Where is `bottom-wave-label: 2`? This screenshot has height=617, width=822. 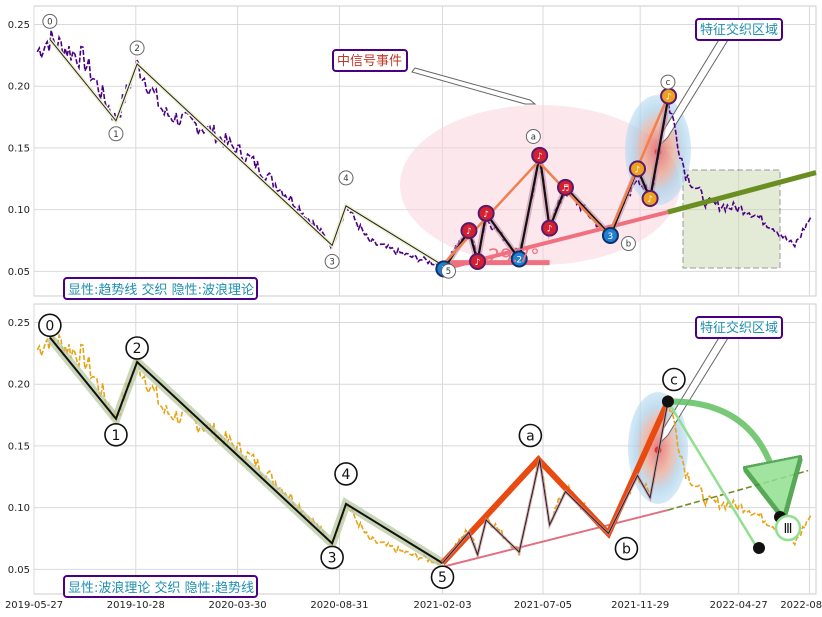 bottom-wave-label: 2 is located at coordinates (137, 349).